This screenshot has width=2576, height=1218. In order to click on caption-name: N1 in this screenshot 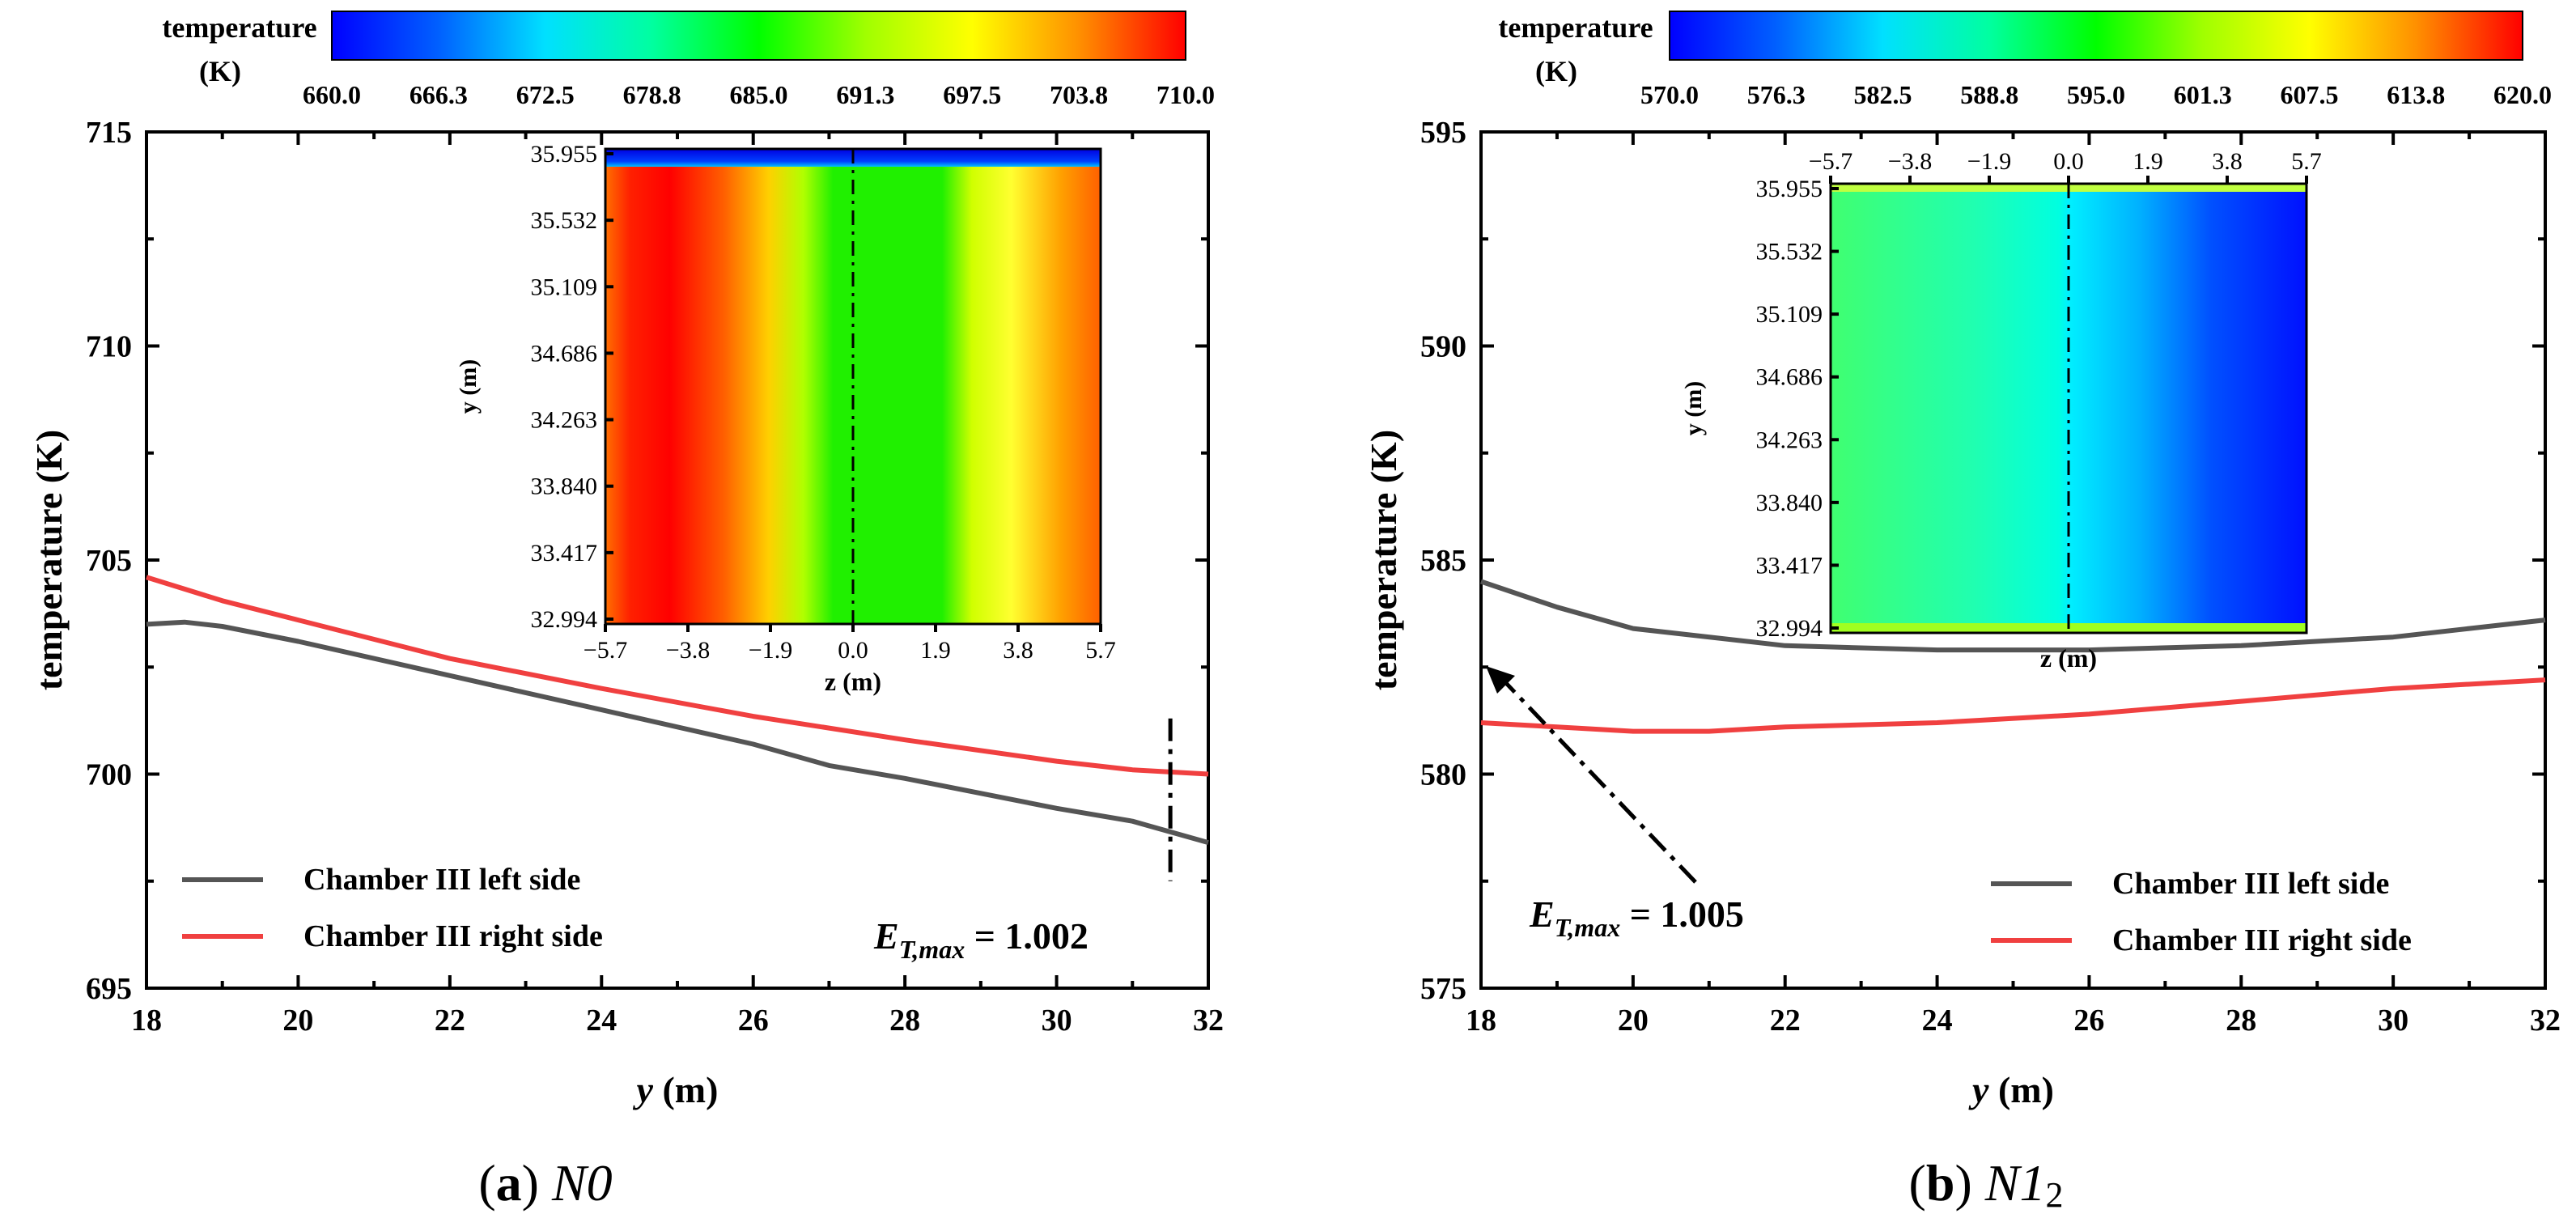, I will do `click(2015, 1183)`.